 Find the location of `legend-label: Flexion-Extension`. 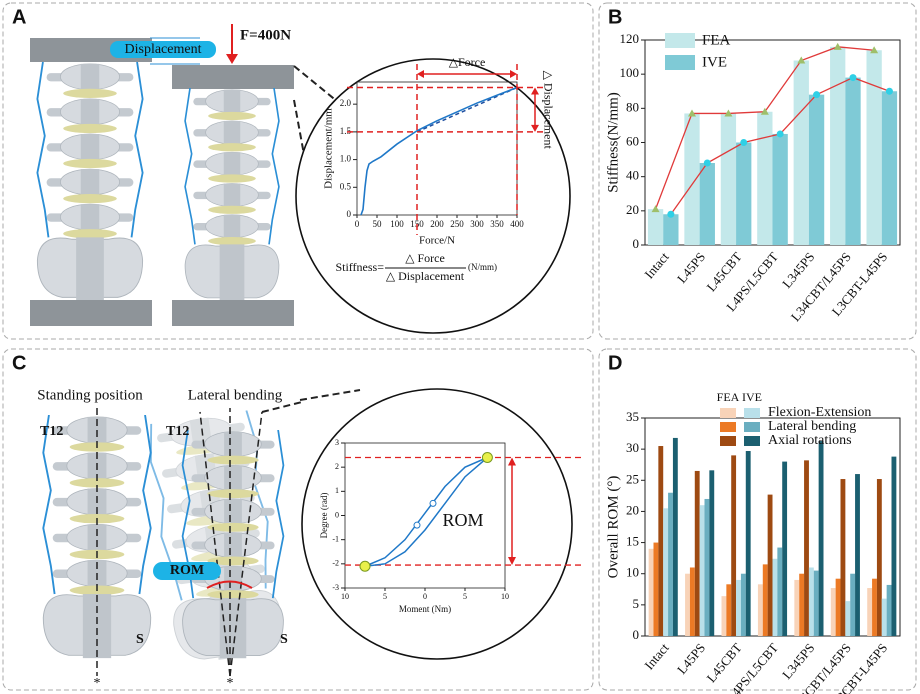

legend-label: Flexion-Extension is located at coordinates (819, 412).